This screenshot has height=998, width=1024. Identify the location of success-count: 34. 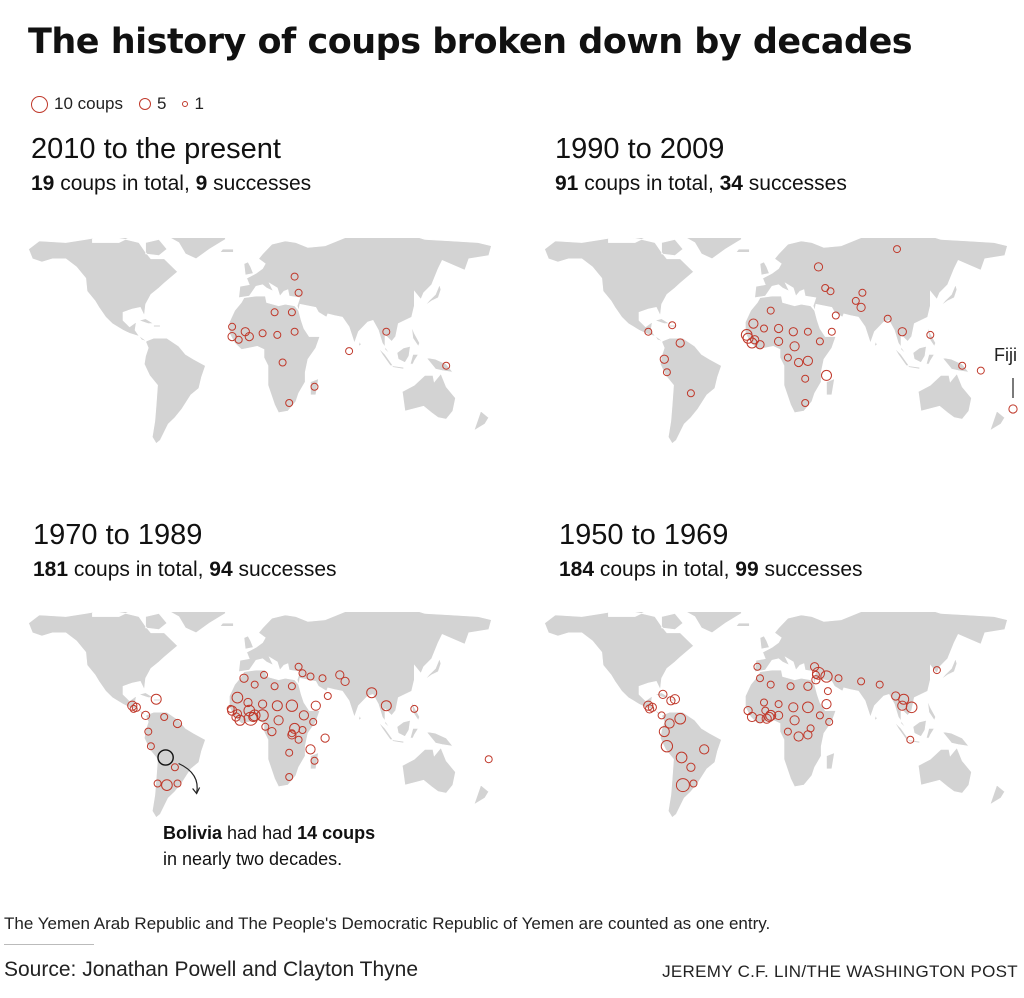
(731, 183).